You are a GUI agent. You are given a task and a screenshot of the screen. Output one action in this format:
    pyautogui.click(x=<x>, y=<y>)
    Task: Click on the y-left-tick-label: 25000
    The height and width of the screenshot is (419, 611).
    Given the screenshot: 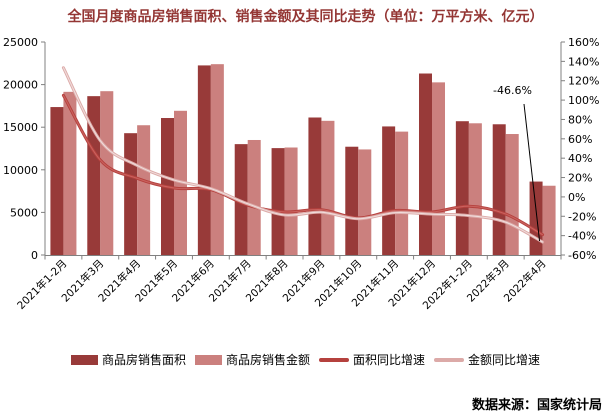 What is the action you would take?
    pyautogui.click(x=20, y=42)
    